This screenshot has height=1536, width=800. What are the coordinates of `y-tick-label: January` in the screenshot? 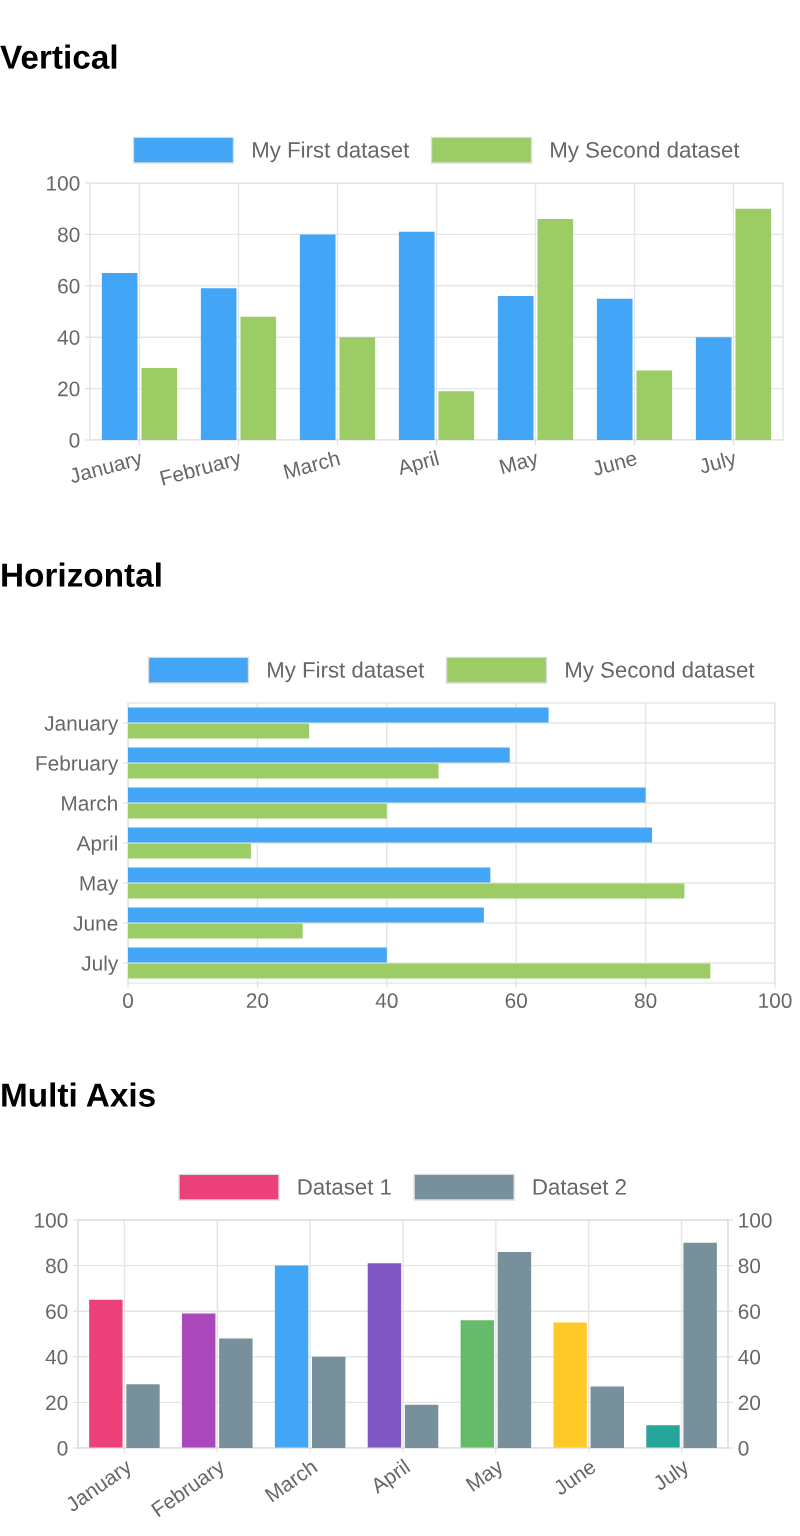 It's located at (81, 725).